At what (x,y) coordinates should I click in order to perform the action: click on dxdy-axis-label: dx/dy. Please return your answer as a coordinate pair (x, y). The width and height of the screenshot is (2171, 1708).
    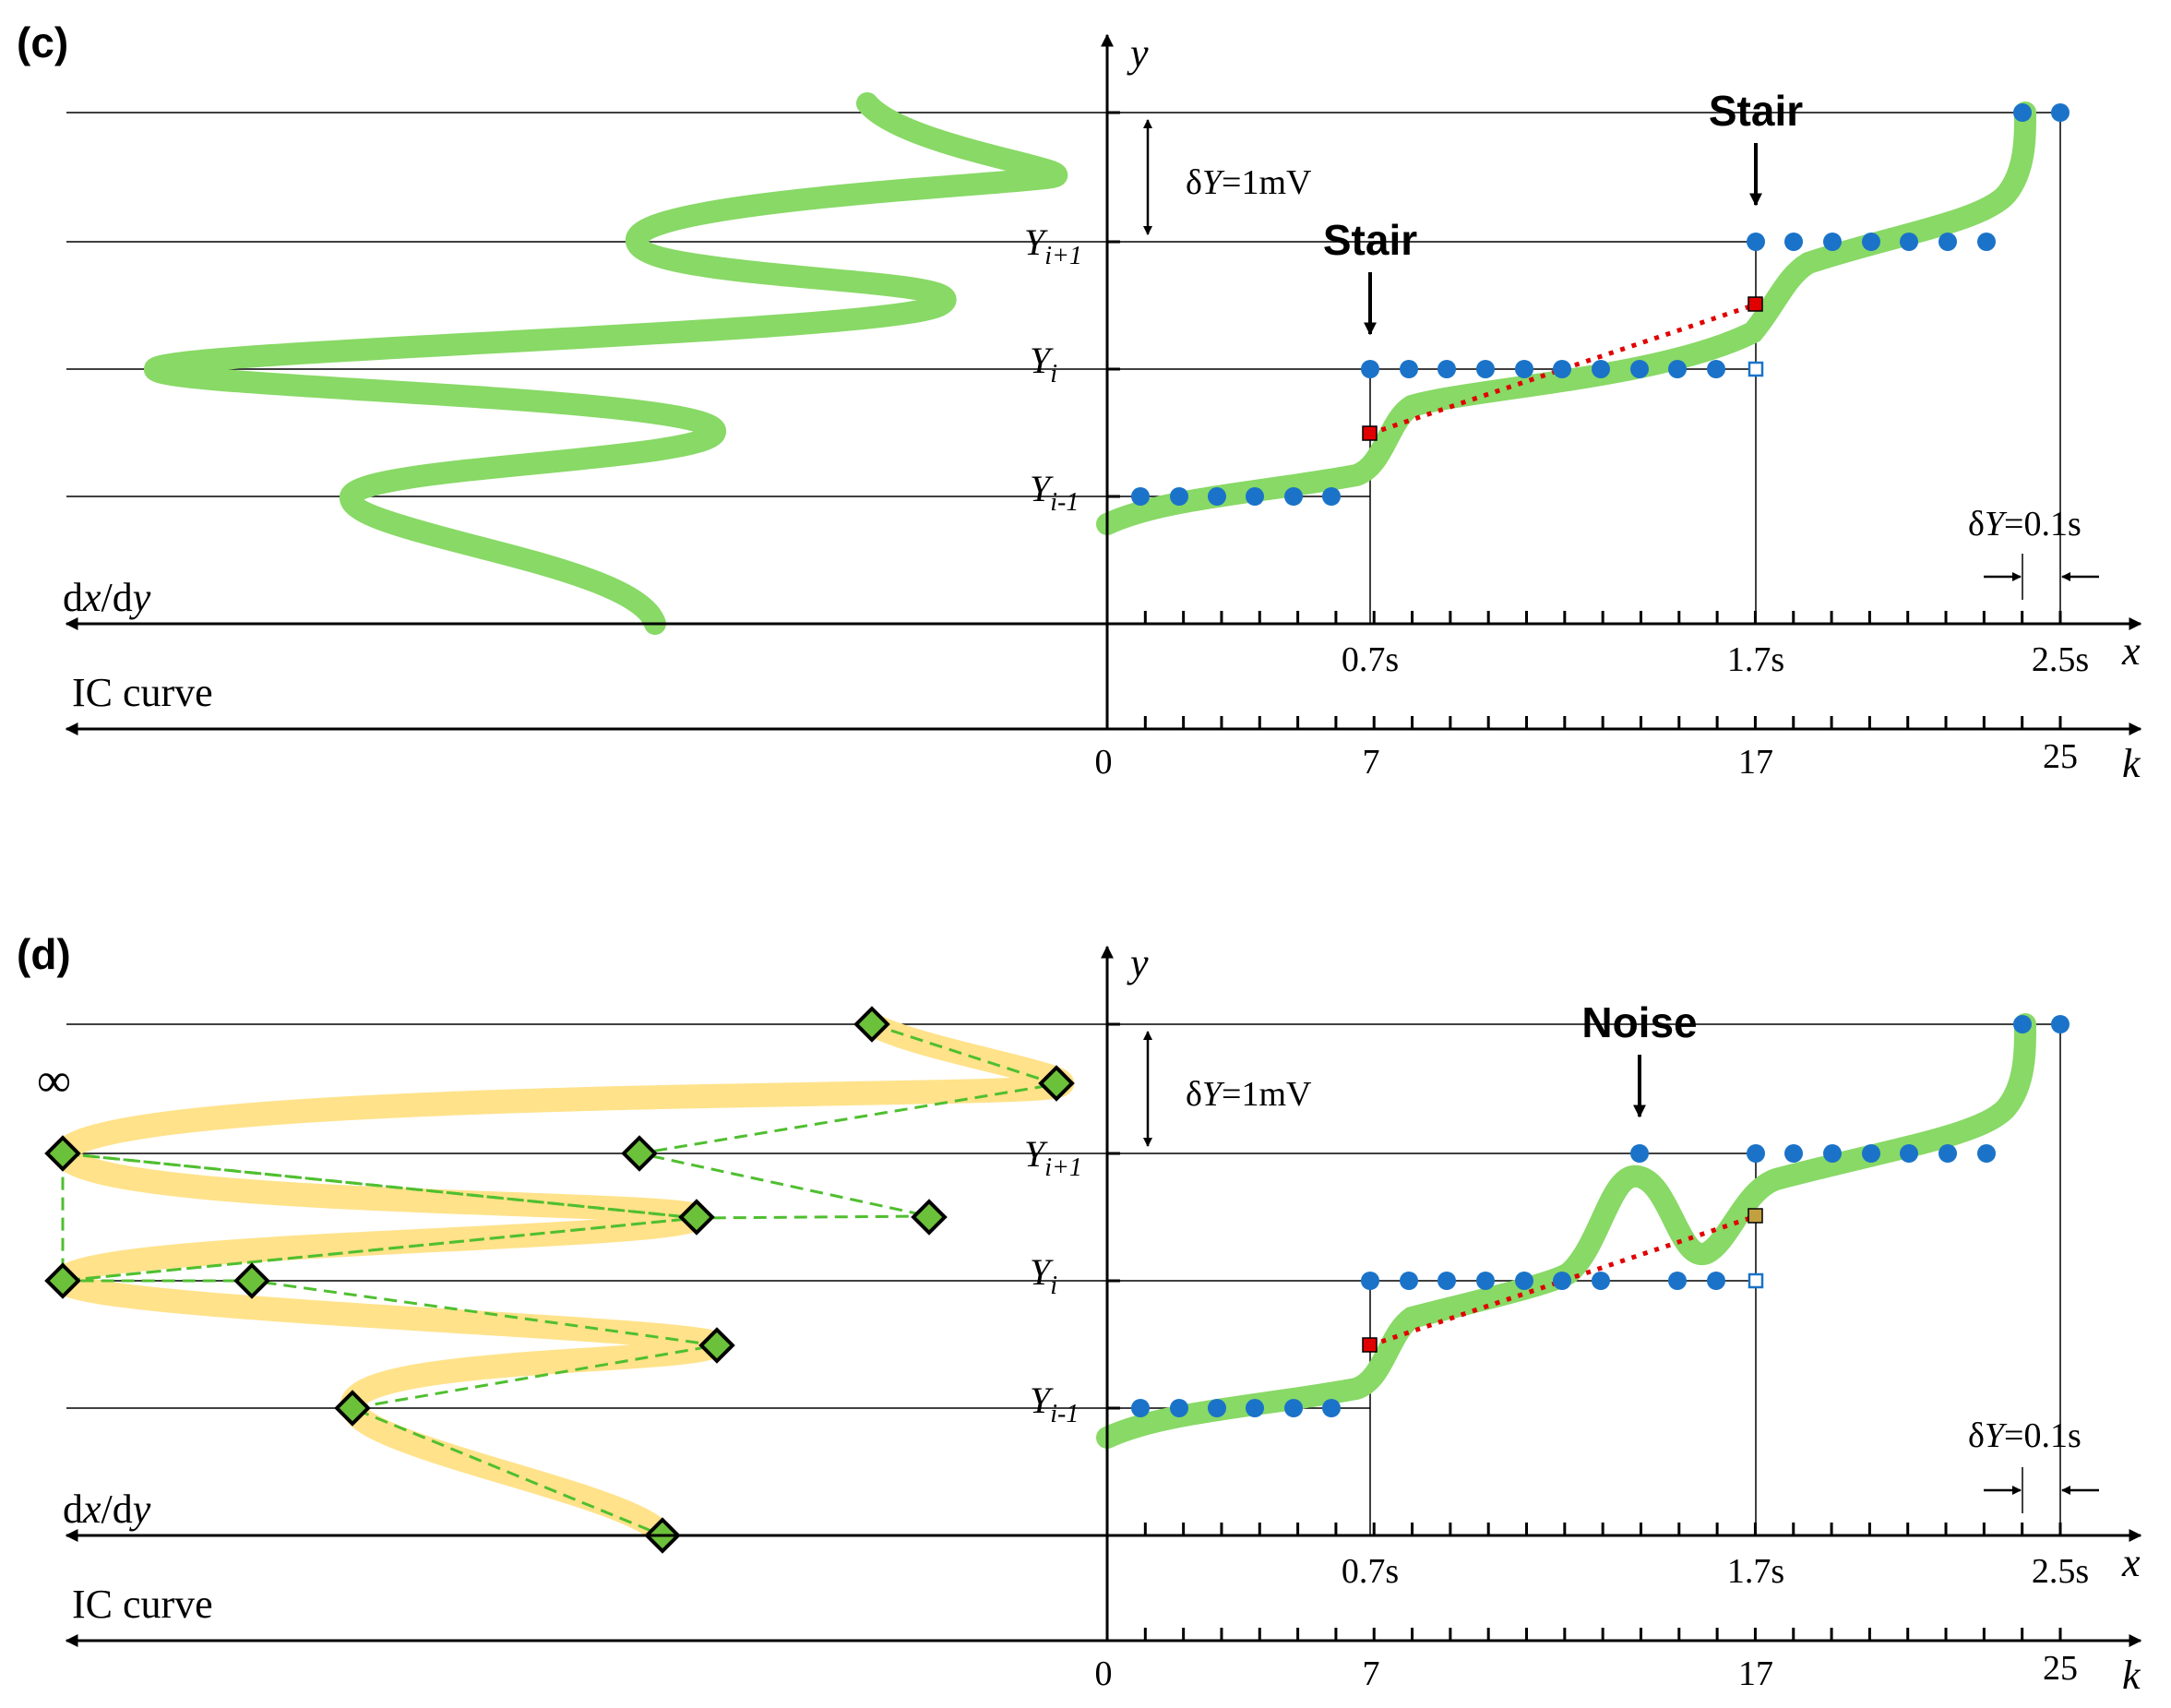
    Looking at the image, I should click on (107, 597).